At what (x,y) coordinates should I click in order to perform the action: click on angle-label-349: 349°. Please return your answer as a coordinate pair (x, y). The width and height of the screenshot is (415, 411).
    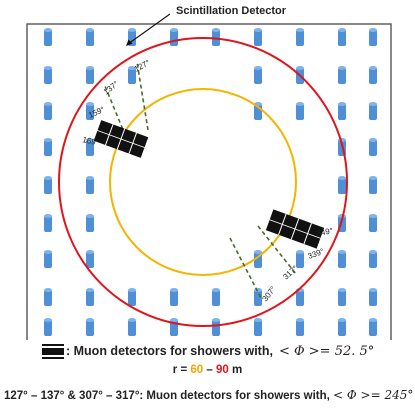
    Looking at the image, I should click on (325, 232).